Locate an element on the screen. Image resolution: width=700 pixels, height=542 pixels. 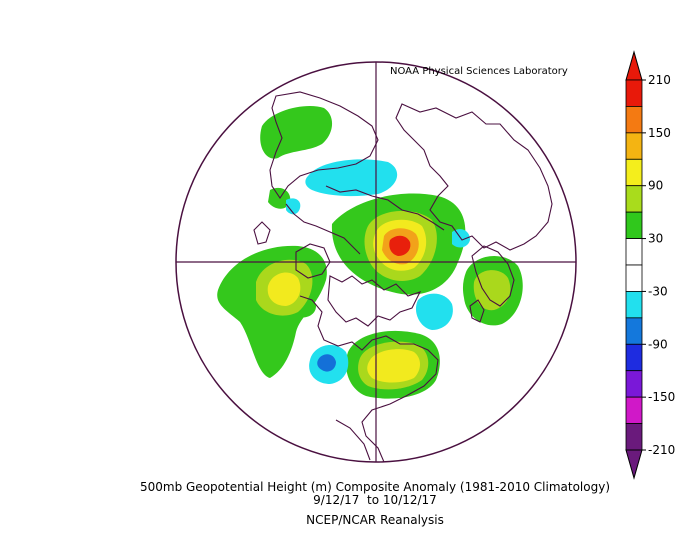
anomaly-negative-90-canada is located at coordinates (326, 363).